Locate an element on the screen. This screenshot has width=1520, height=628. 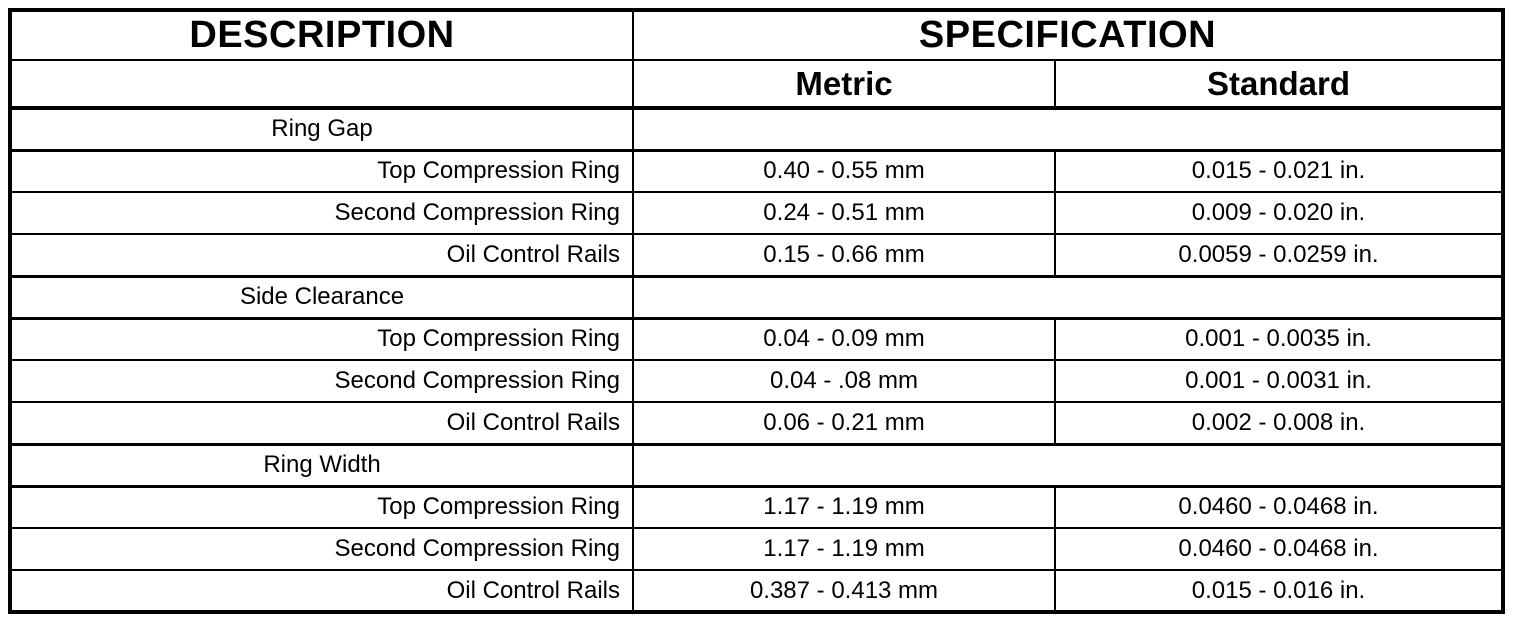
metric-value-cell: 0.387 - 0.413 mm is located at coordinates (844, 591).